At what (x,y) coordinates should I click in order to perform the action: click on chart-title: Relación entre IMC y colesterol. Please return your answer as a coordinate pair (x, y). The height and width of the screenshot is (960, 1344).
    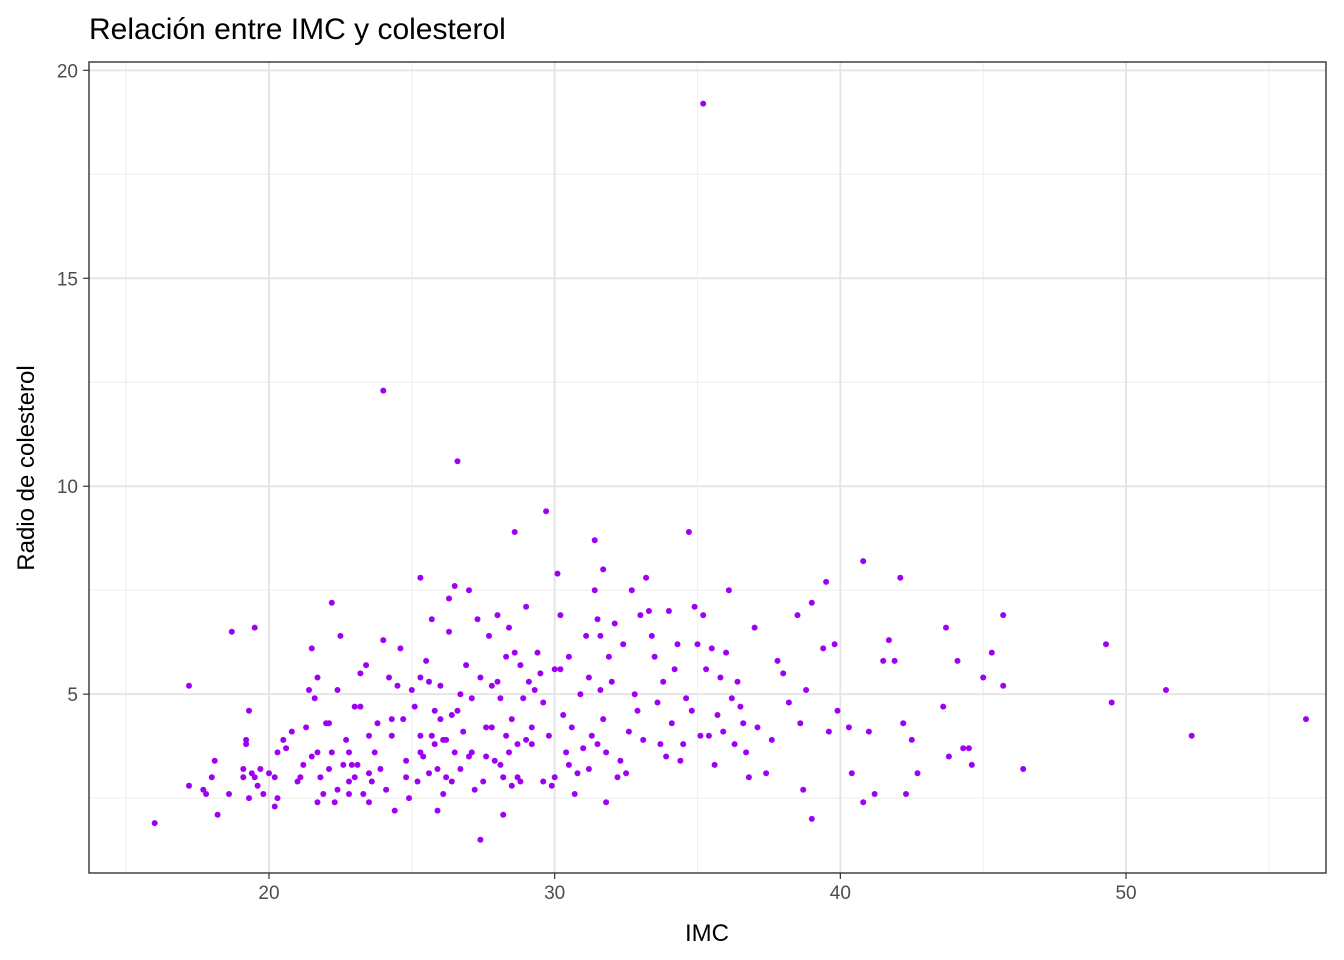
    Looking at the image, I should click on (297, 29).